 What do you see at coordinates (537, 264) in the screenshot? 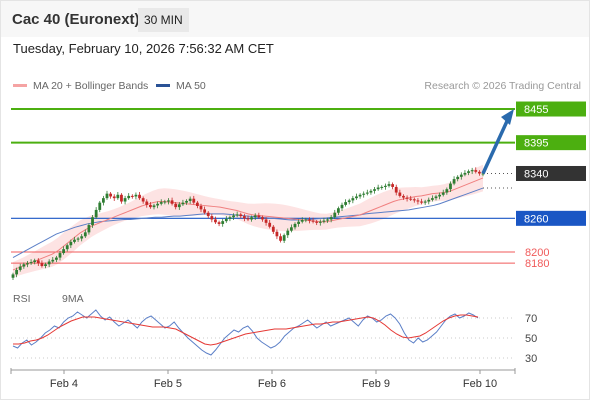
I see `level-label-8180: 8180` at bounding box center [537, 264].